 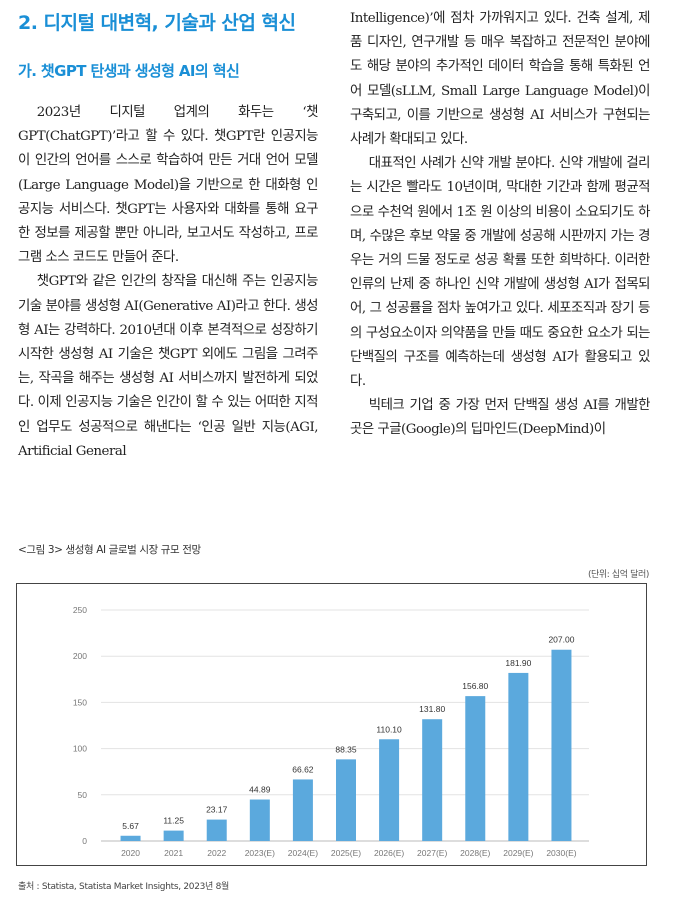 I want to click on y-tick-label: 0, so click(x=84, y=841).